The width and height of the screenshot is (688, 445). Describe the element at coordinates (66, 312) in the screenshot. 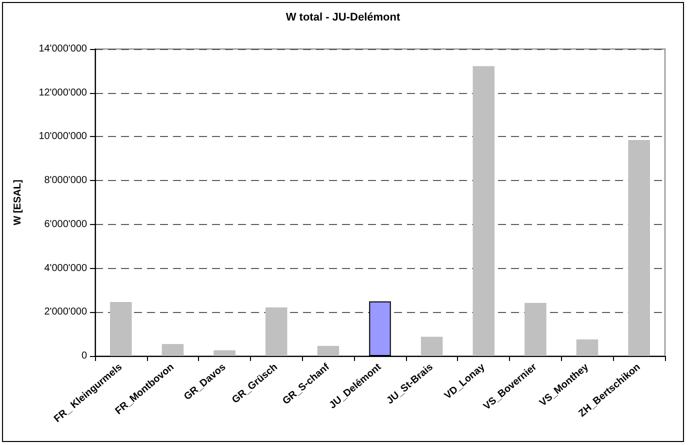

I see `y-tick-label: 2'000'000` at that location.